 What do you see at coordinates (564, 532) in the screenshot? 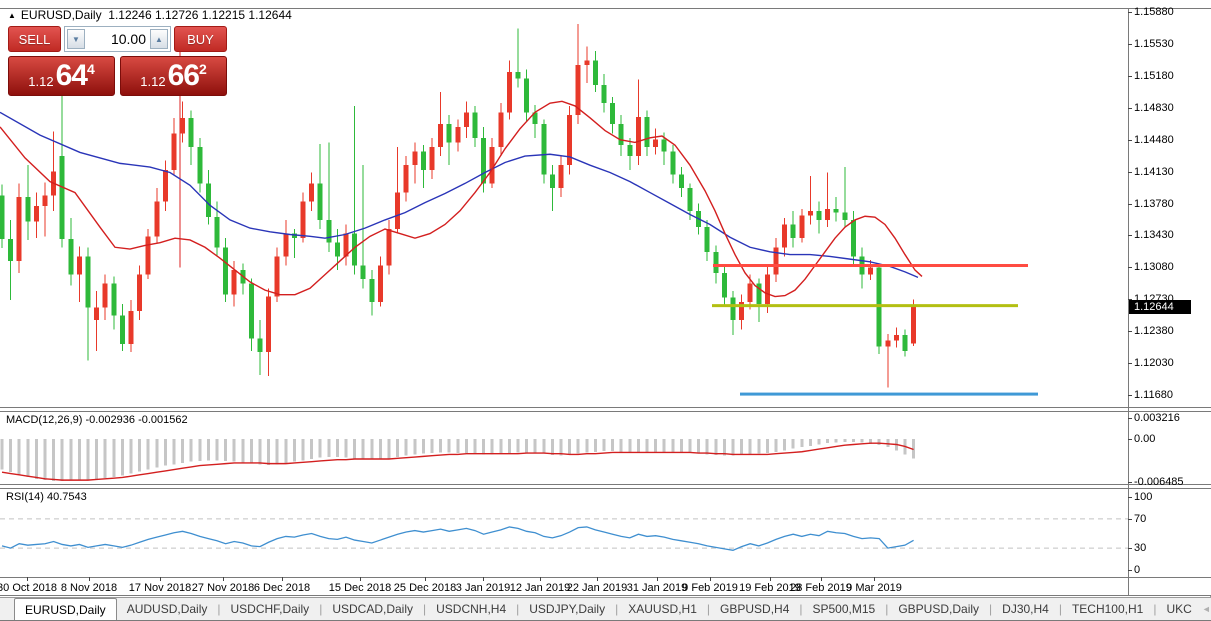
I see `rsi-indicator-pane` at bounding box center [564, 532].